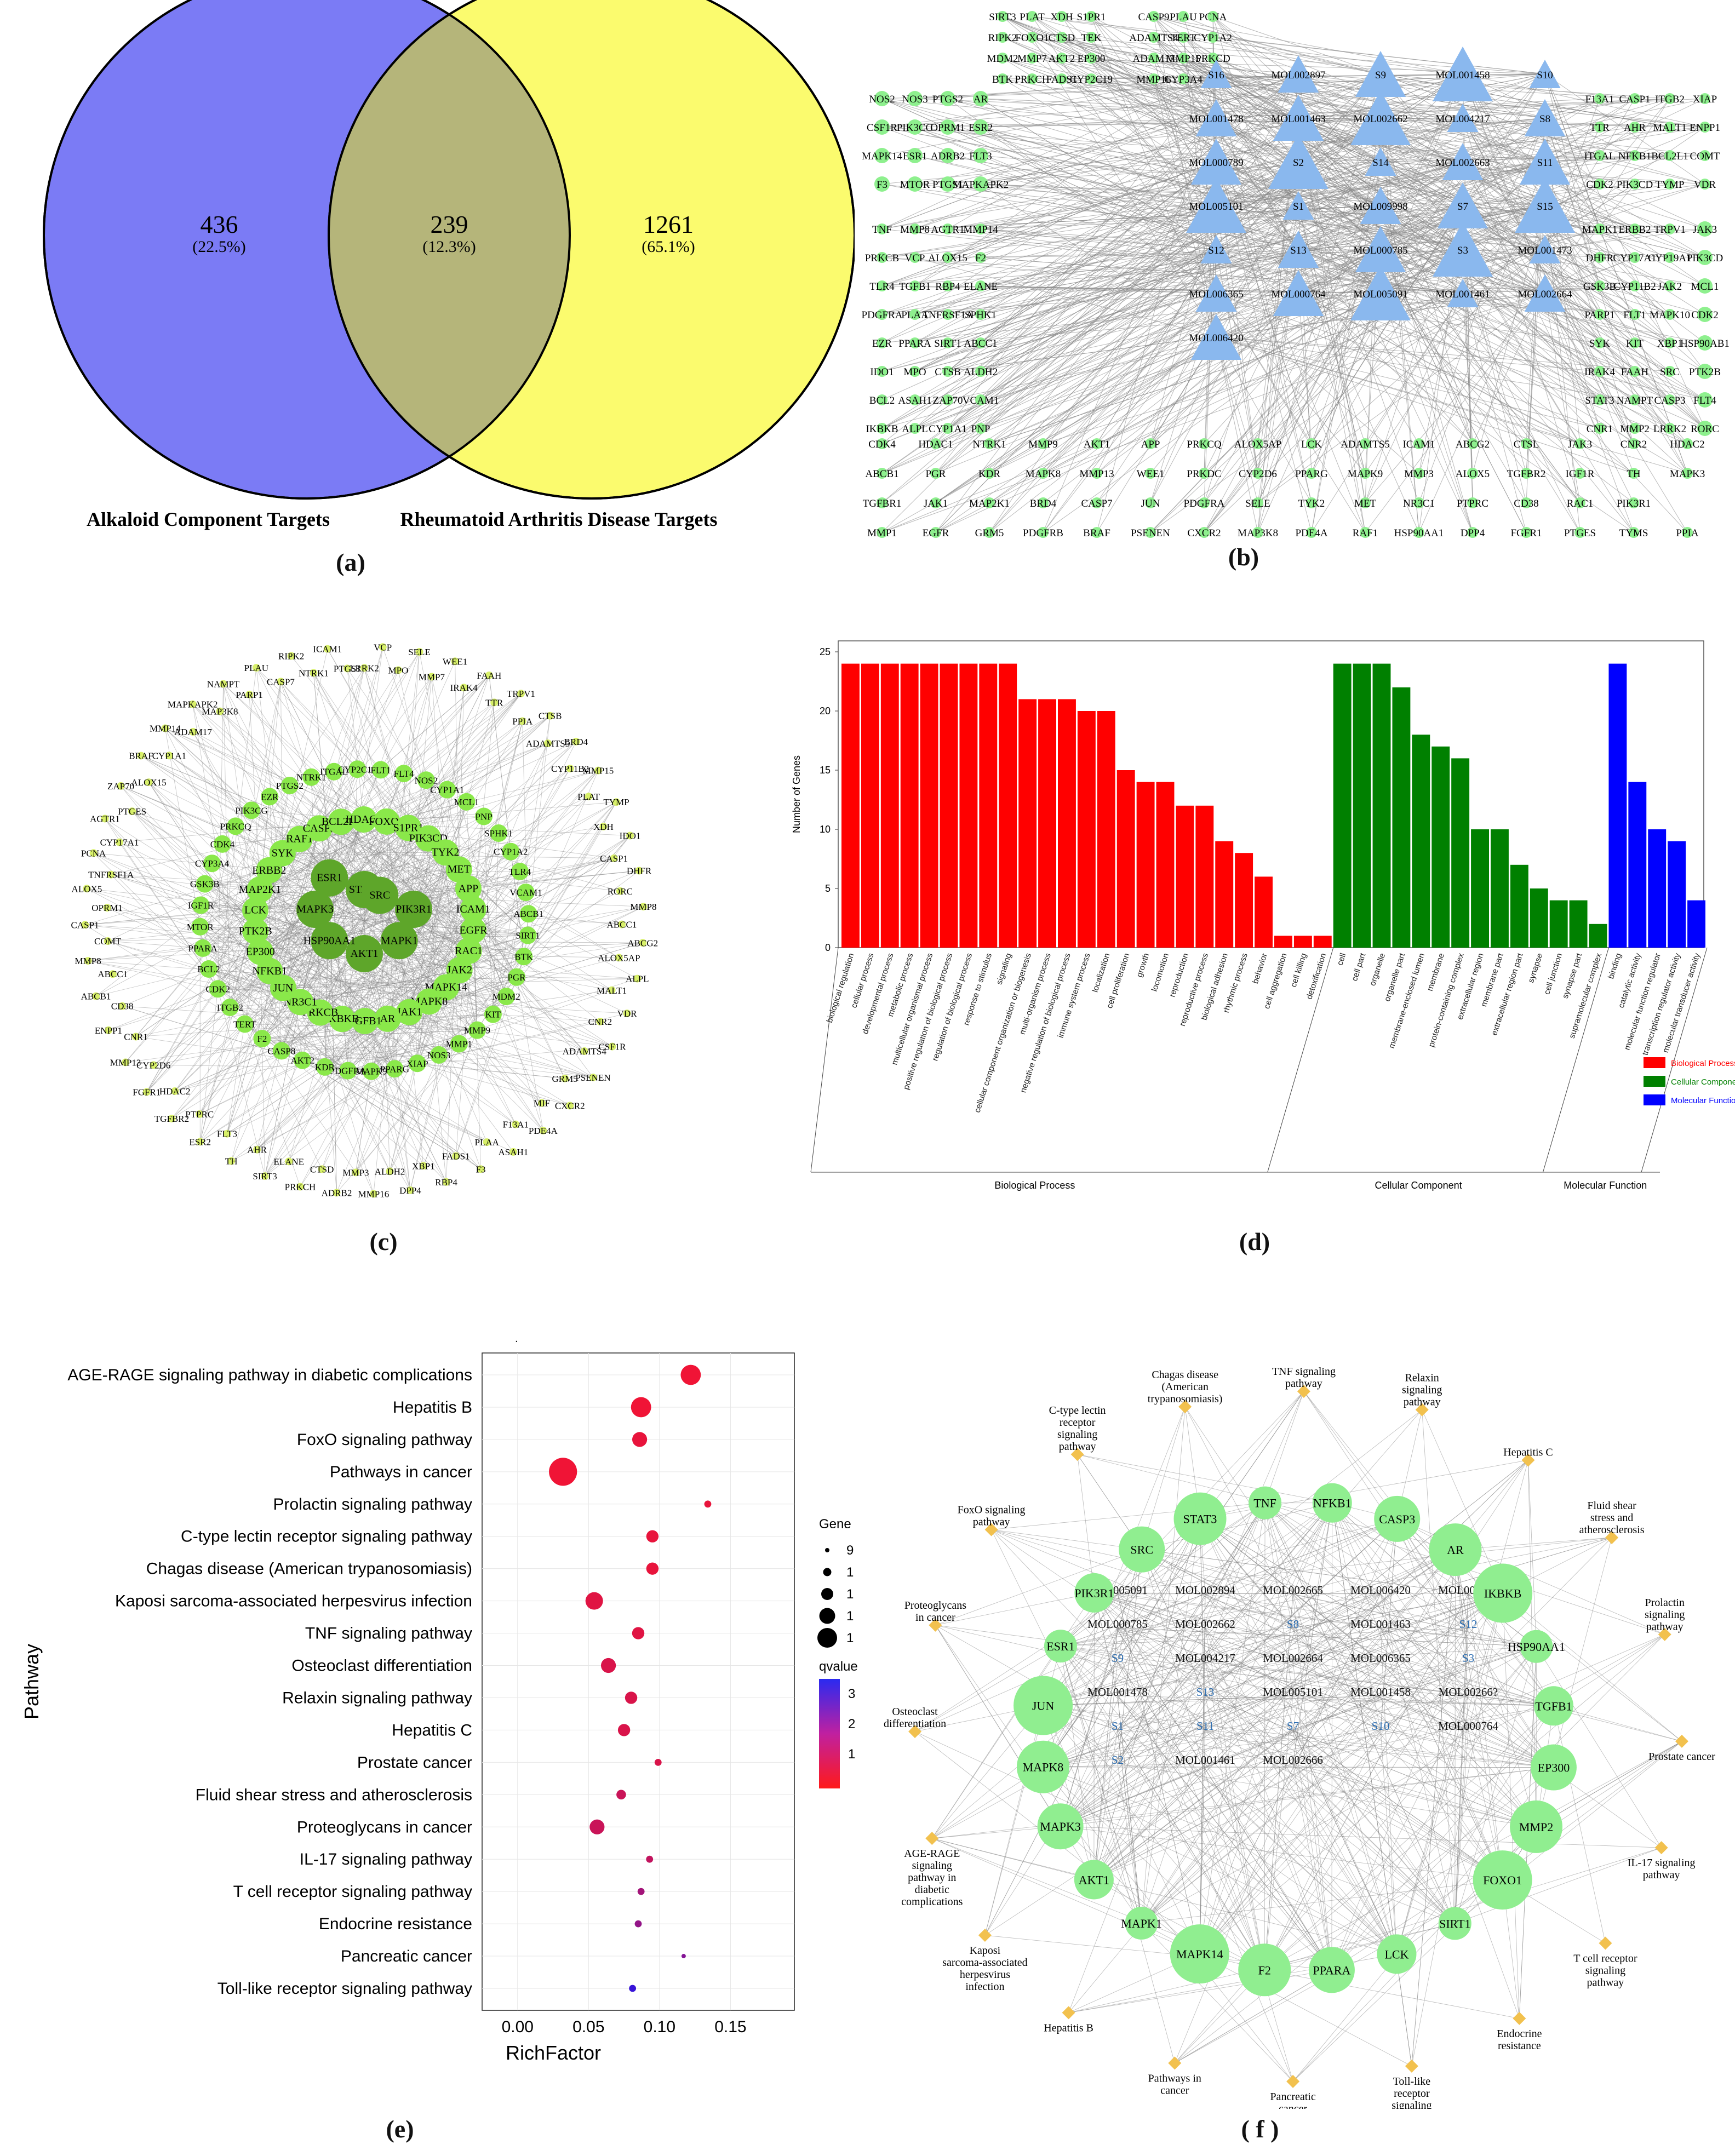 The width and height of the screenshot is (1735, 2156). Describe the element at coordinates (300, 1187) in the screenshot. I see `ppi-node-label: PRKCH` at that location.